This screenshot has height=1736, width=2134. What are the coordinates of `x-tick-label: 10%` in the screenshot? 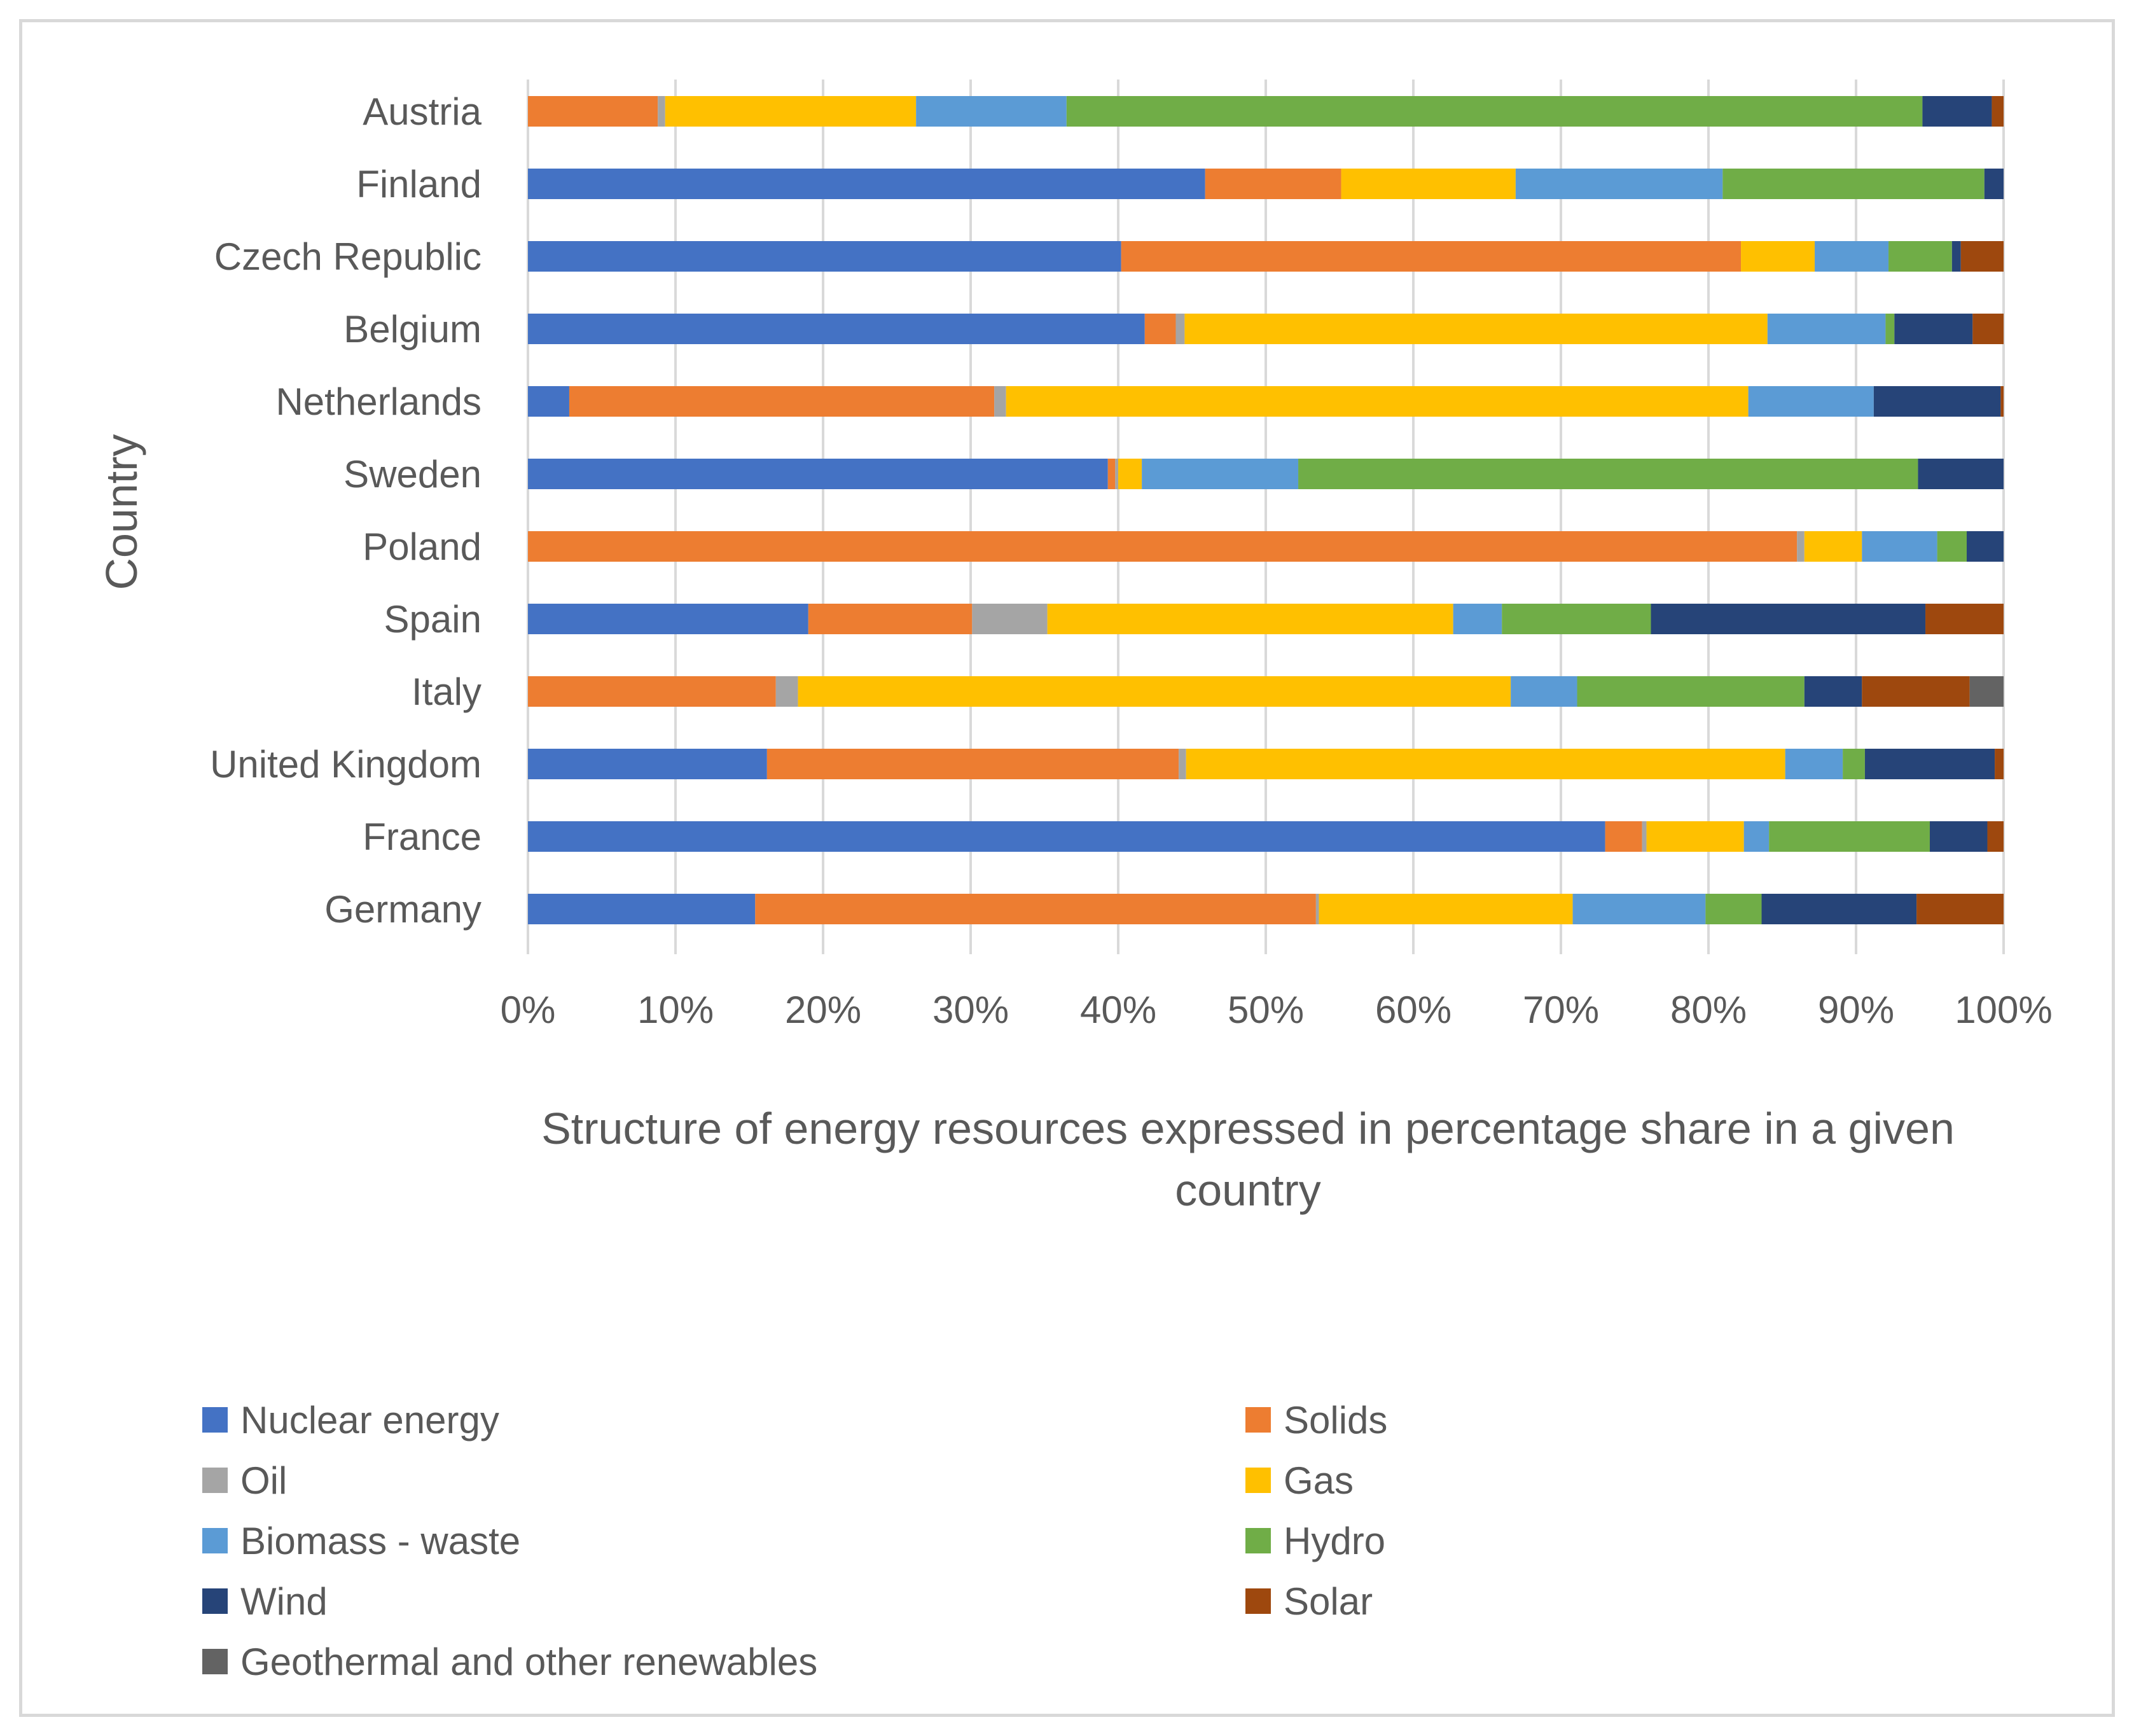 It's located at (675, 1010).